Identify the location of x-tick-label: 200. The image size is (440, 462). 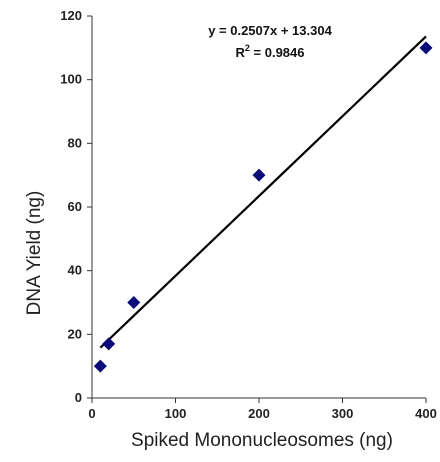
(259, 413).